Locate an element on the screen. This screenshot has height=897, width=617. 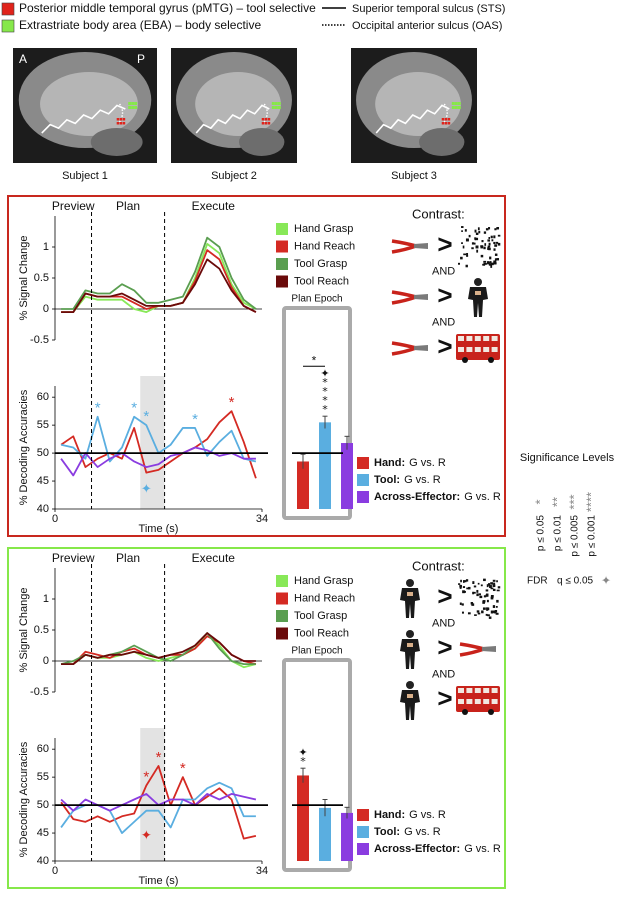
legend-label: Tool: is located at coordinates (387, 480).